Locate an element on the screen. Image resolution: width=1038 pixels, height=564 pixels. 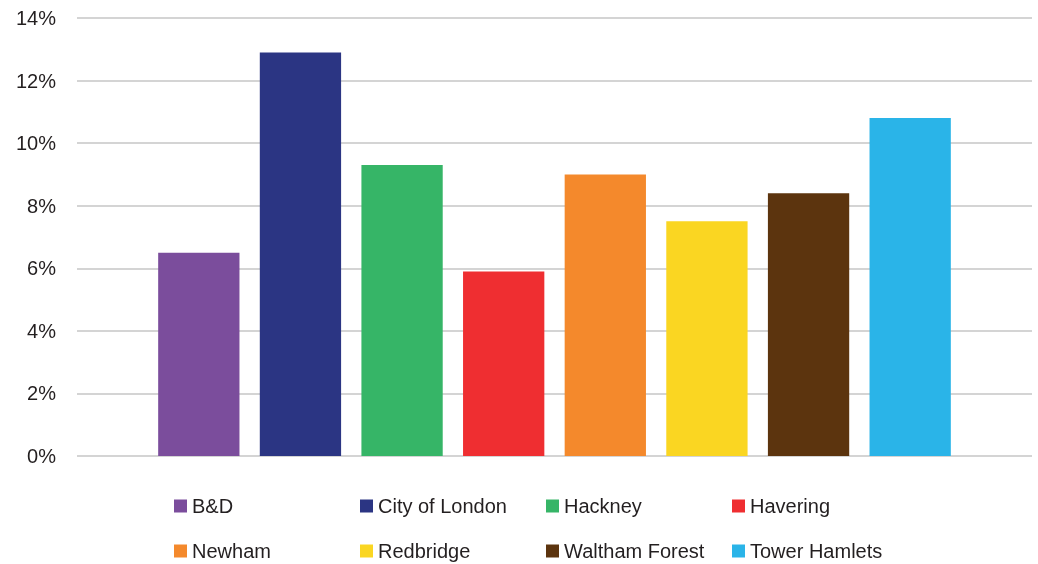
y-tick-label: 12% is located at coordinates (36, 80).